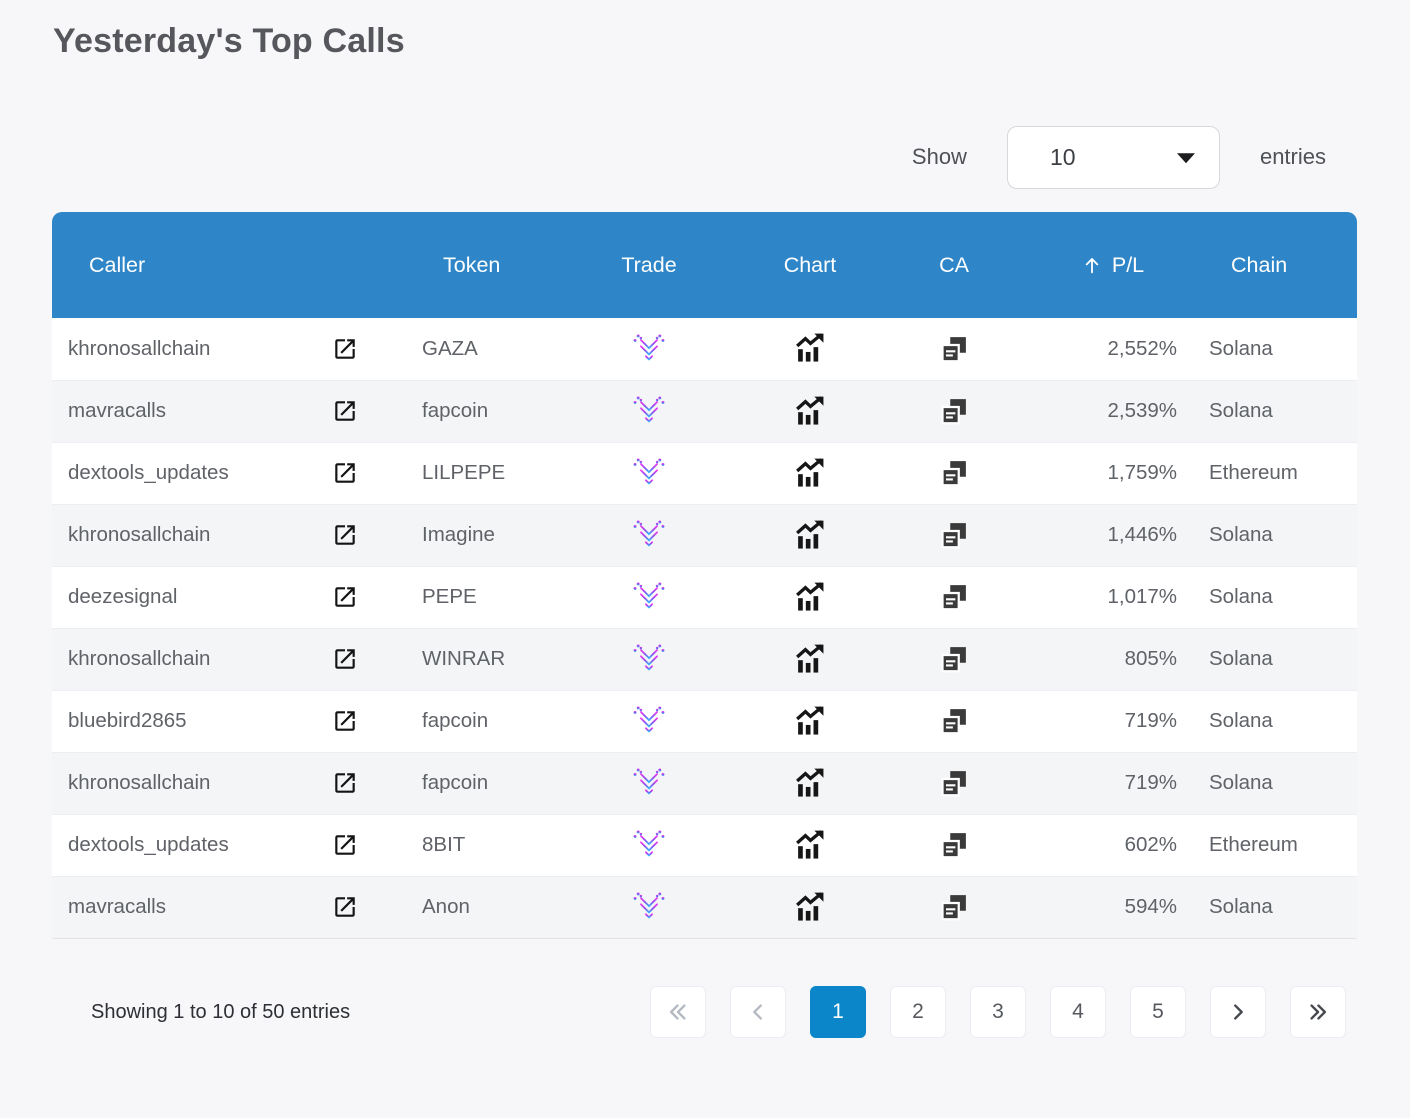  What do you see at coordinates (117, 907) in the screenshot?
I see `caller-name: mavracalls` at bounding box center [117, 907].